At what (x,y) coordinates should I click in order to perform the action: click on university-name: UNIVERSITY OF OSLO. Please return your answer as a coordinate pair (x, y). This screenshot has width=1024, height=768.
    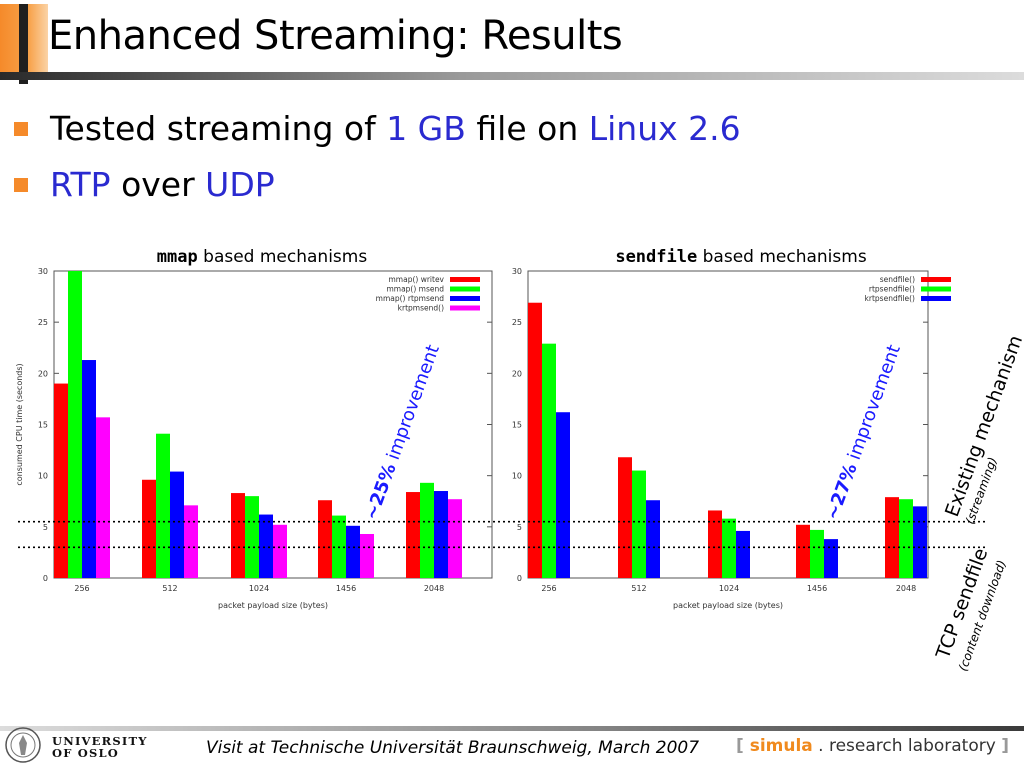
    Looking at the image, I should click on (100, 747).